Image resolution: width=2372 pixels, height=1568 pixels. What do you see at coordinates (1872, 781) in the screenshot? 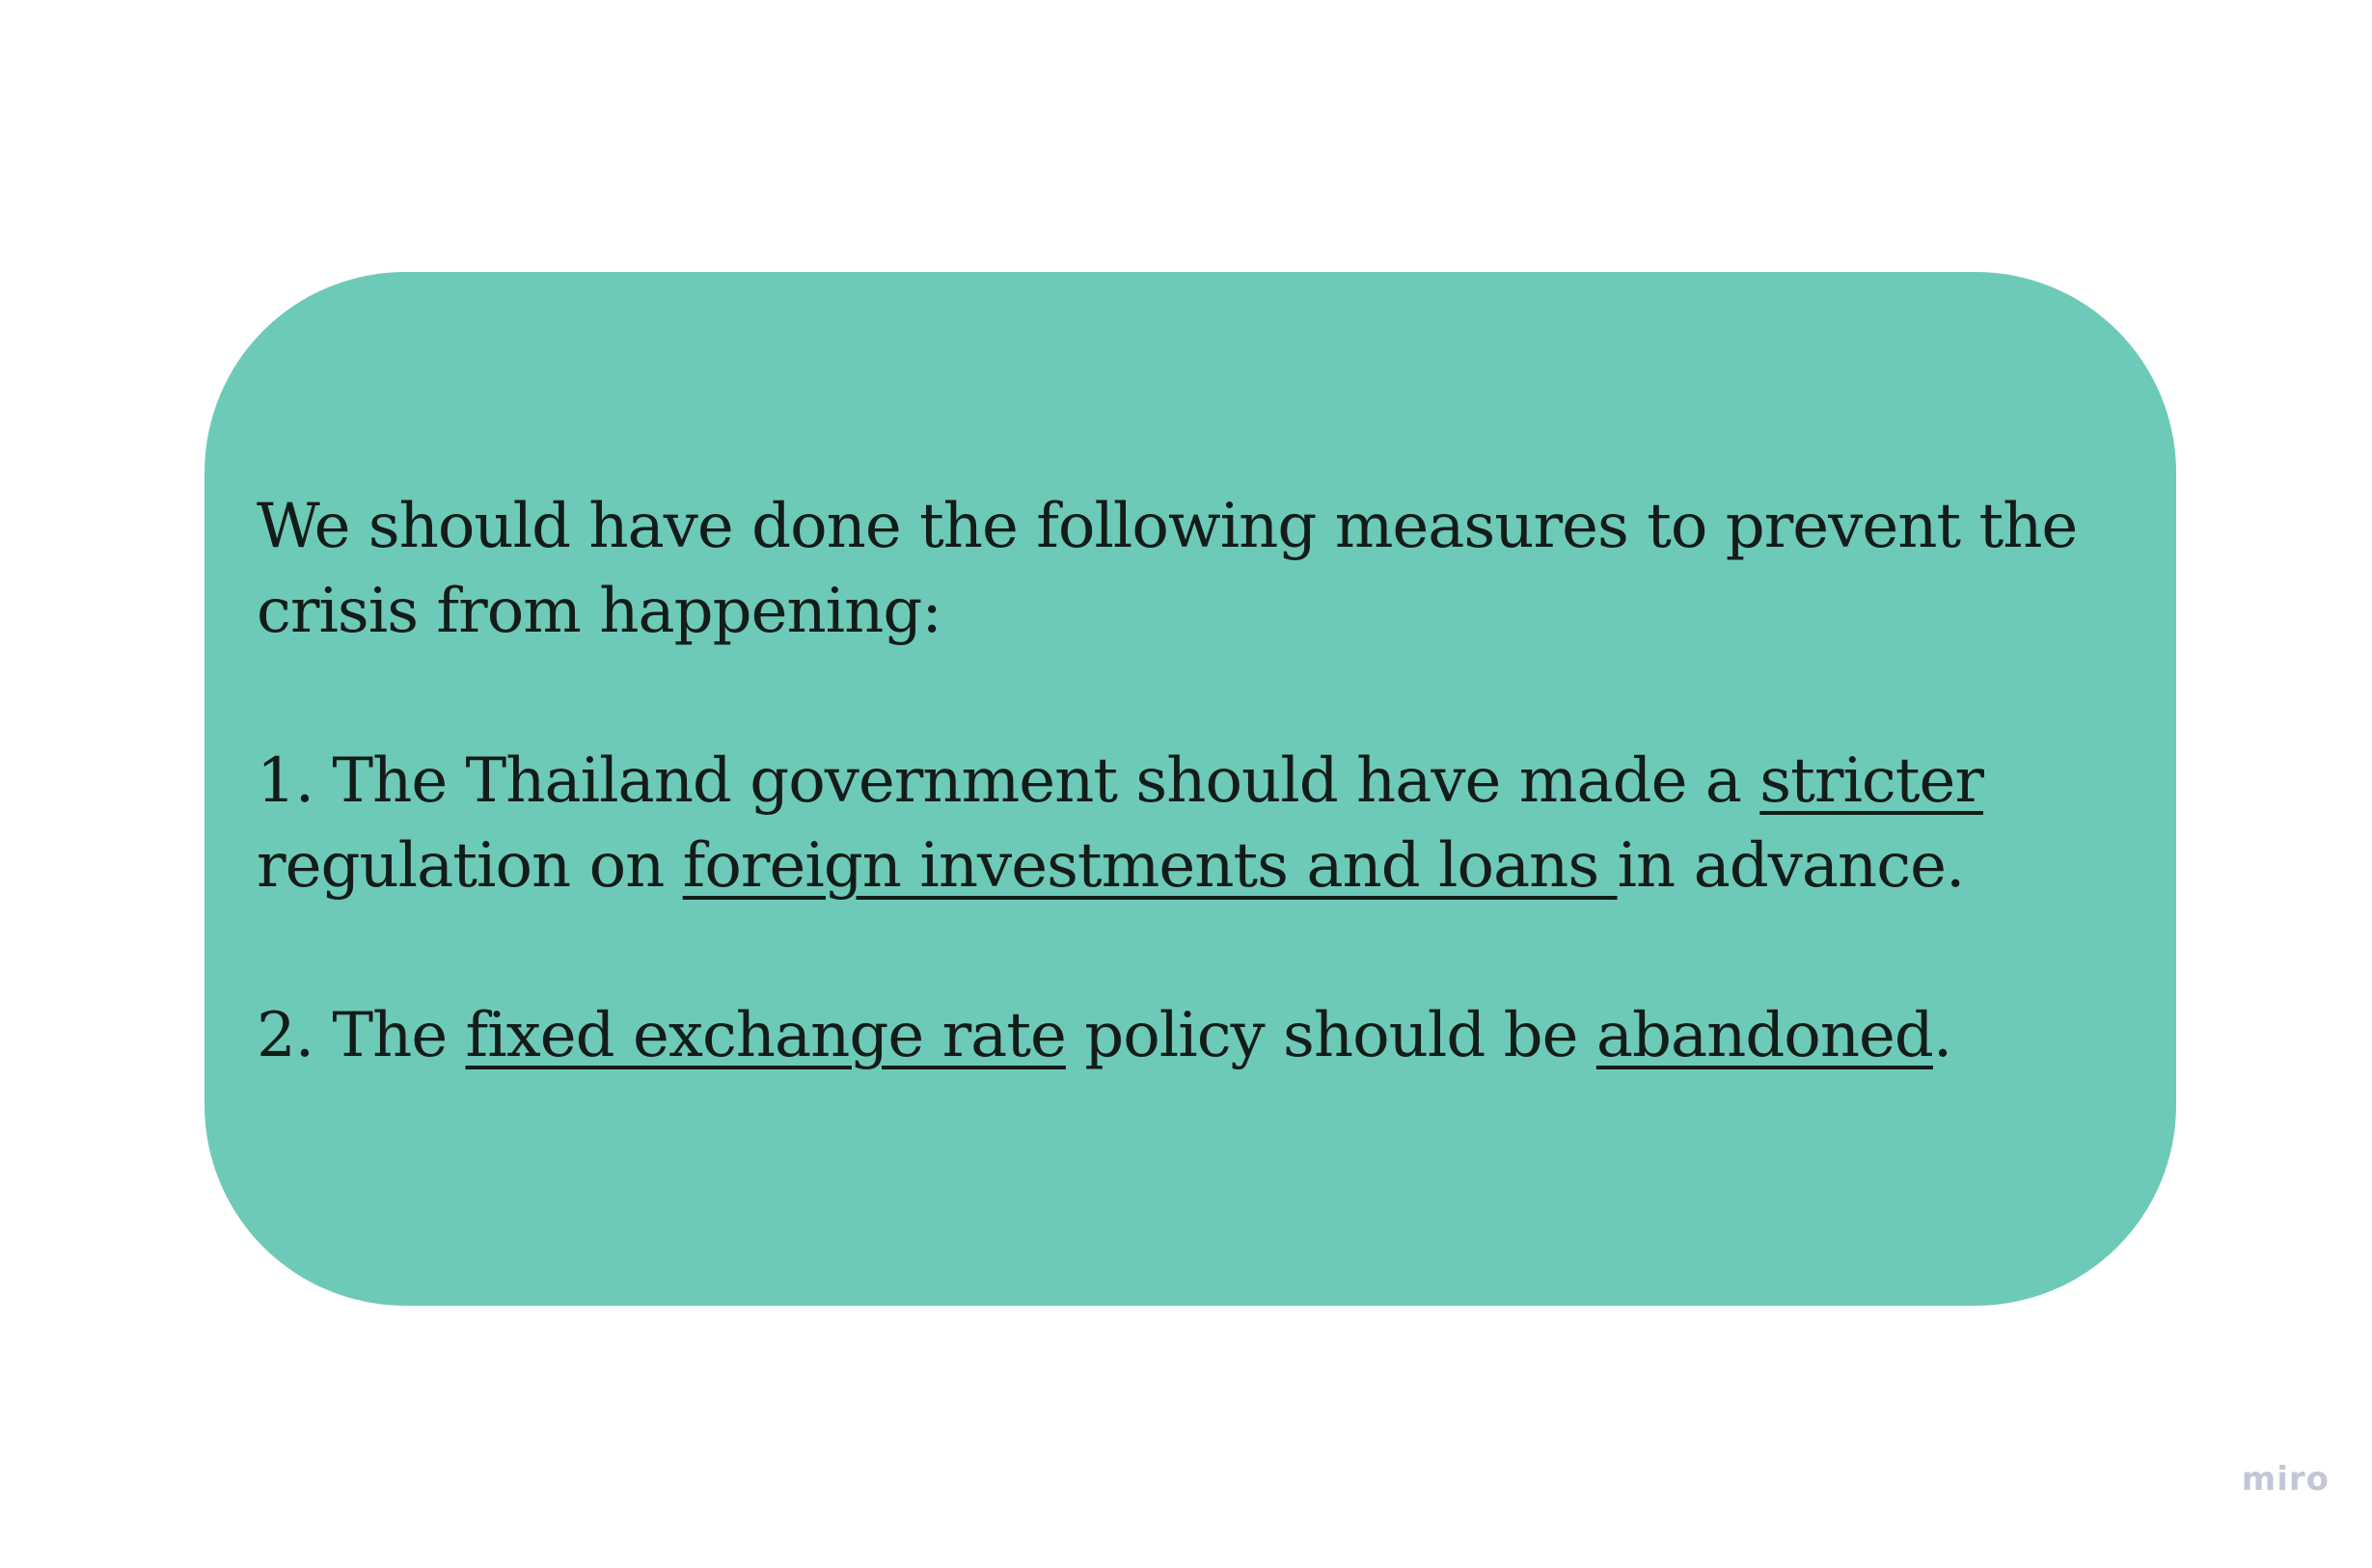
I see `underlined-stricter: stricter` at bounding box center [1872, 781].